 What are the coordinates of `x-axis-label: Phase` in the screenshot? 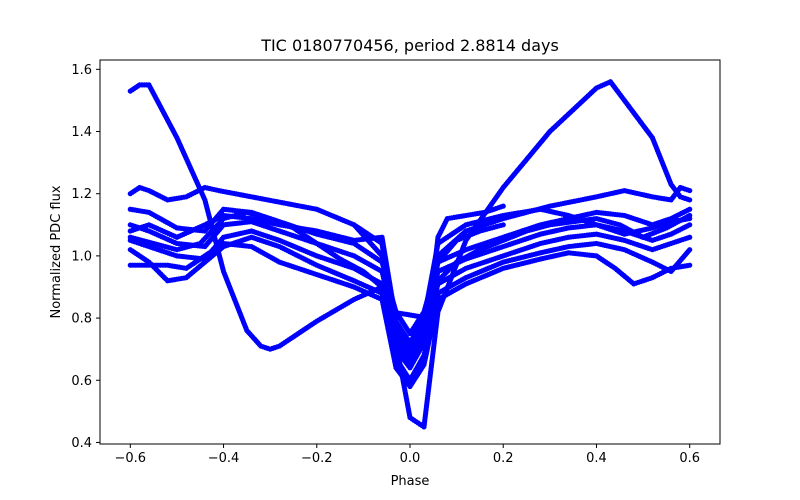 It's located at (410, 481).